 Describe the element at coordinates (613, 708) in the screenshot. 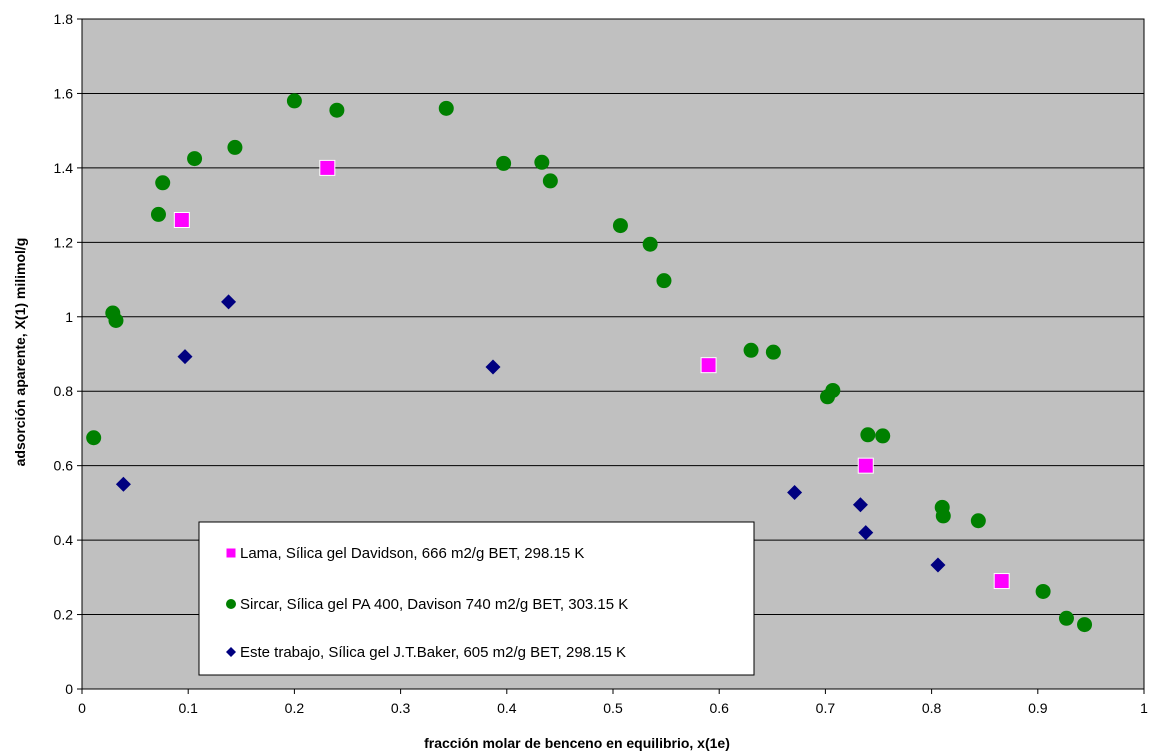

I see `x-tick-label: 0.5` at that location.